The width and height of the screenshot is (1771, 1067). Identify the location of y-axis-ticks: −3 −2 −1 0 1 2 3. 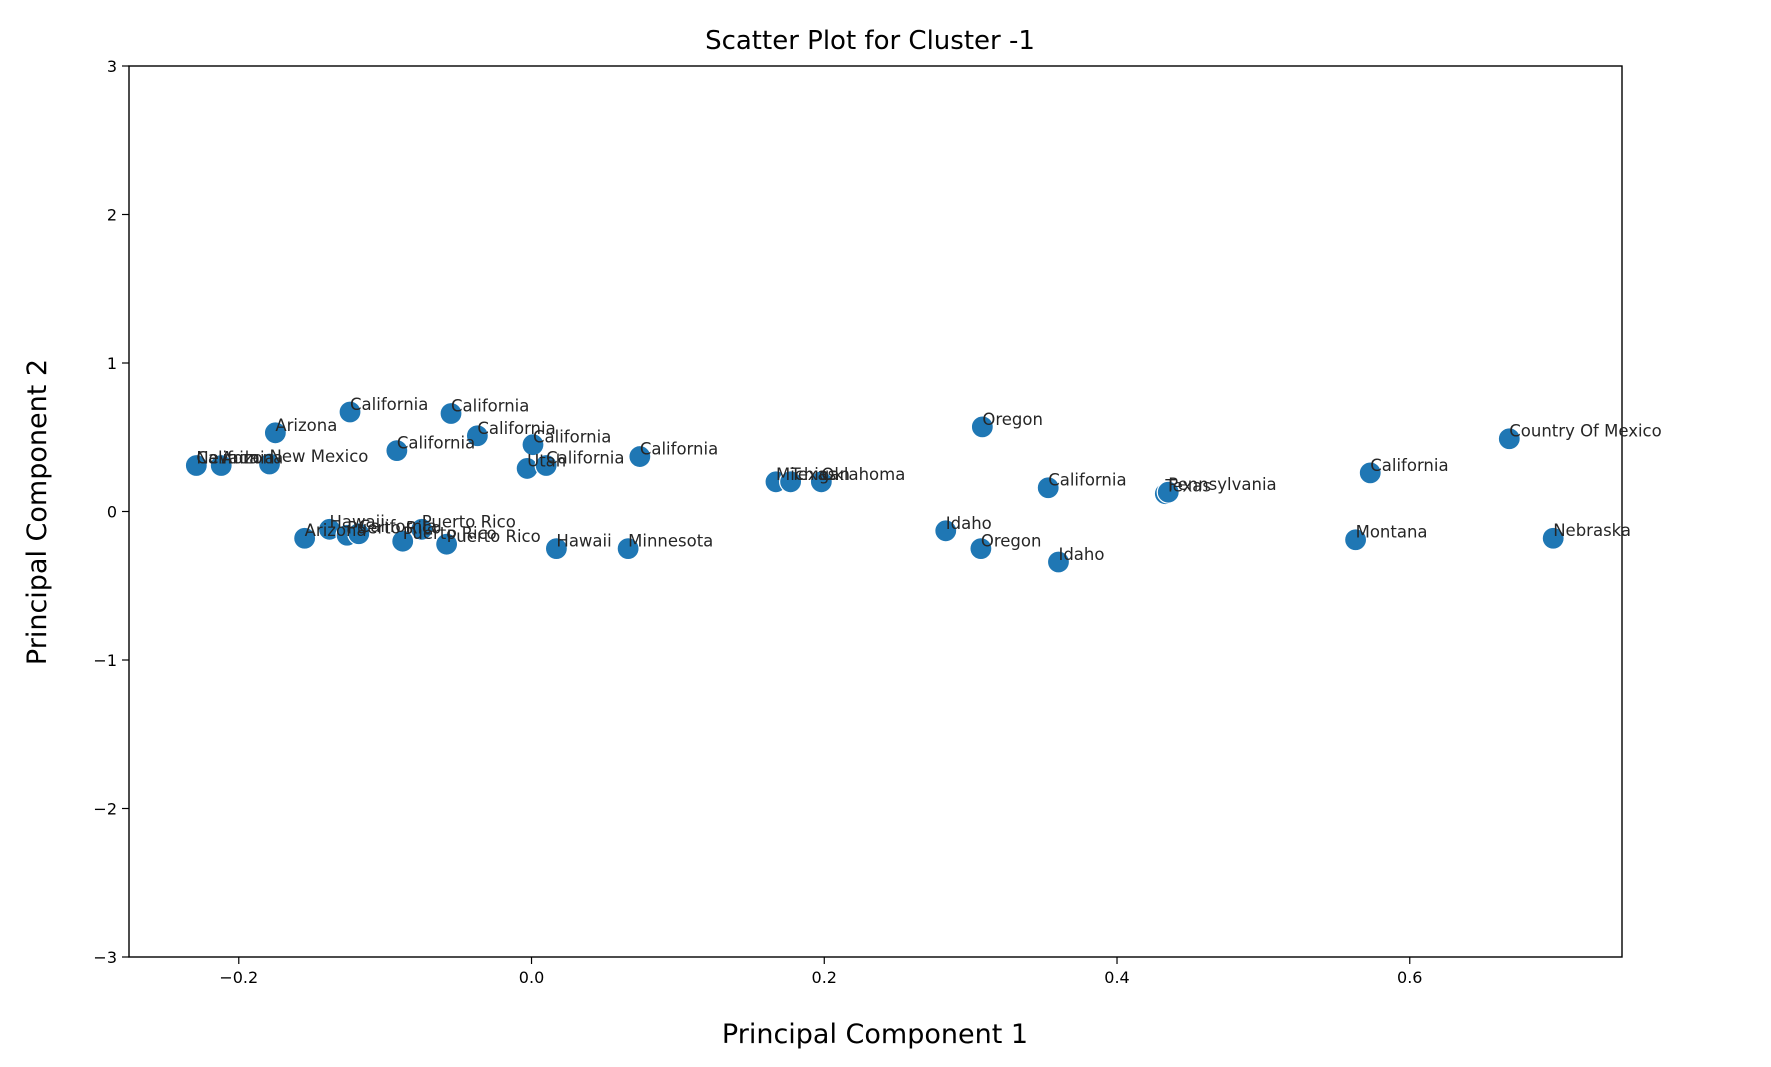
(111, 512).